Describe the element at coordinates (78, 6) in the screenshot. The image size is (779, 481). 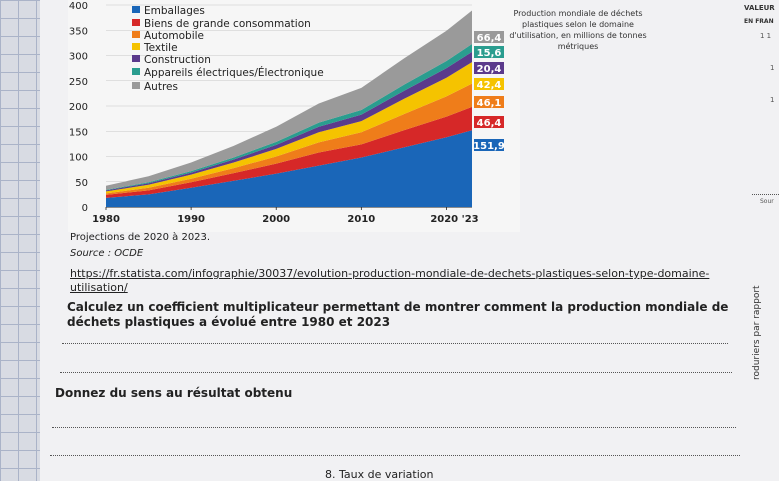
I see `y-tick-label: 400` at that location.